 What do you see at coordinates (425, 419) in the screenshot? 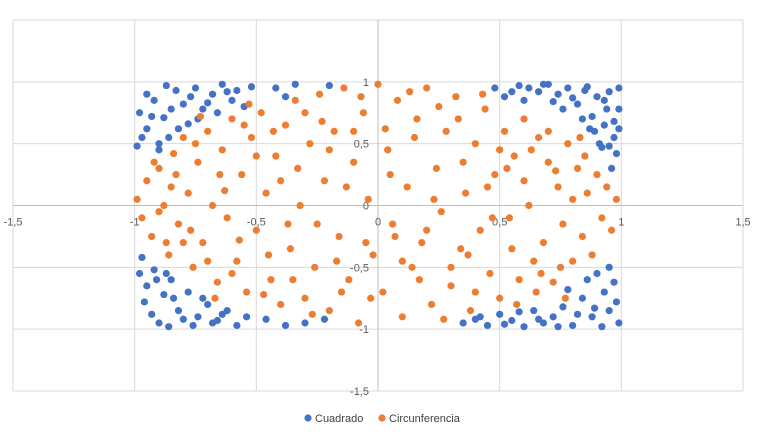
I see `legend-label: Circunferencia` at bounding box center [425, 419].